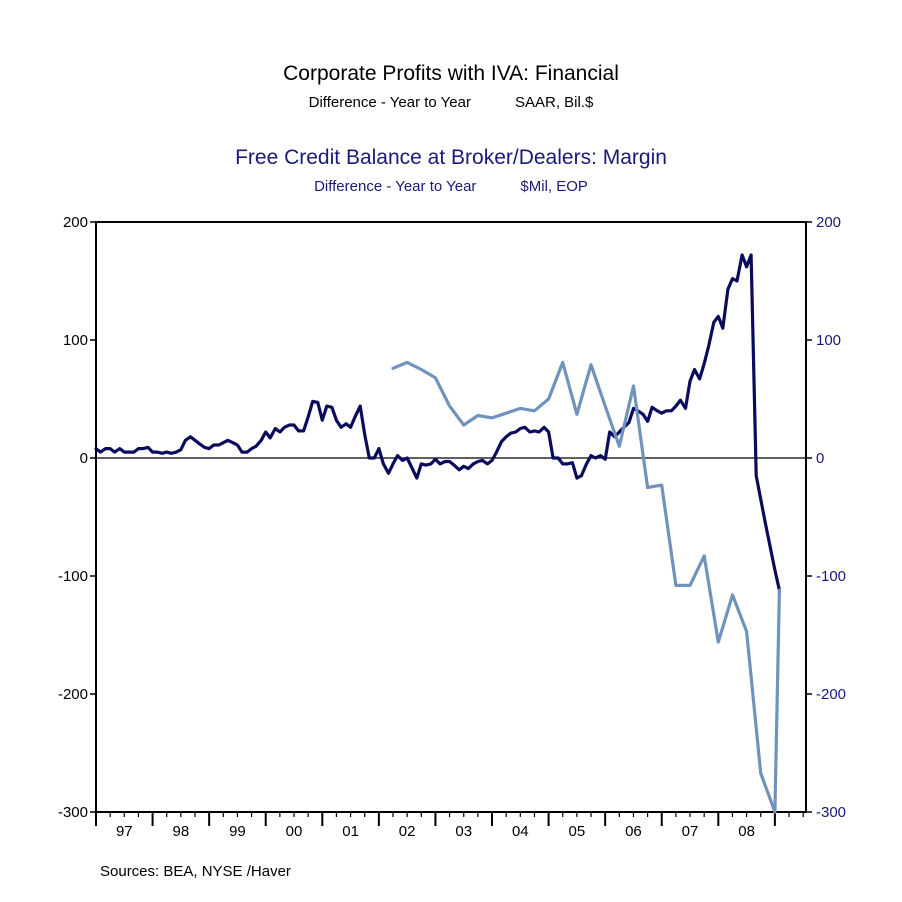  Describe the element at coordinates (181, 831) in the screenshot. I see `x-tick-label: 98` at that location.